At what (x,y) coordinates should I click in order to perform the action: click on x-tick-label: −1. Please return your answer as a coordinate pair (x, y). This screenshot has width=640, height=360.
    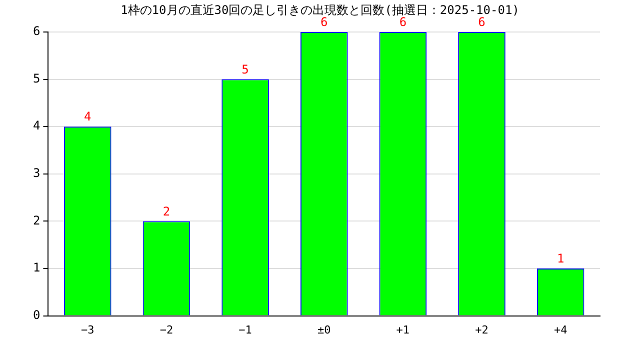
    Looking at the image, I should click on (245, 329).